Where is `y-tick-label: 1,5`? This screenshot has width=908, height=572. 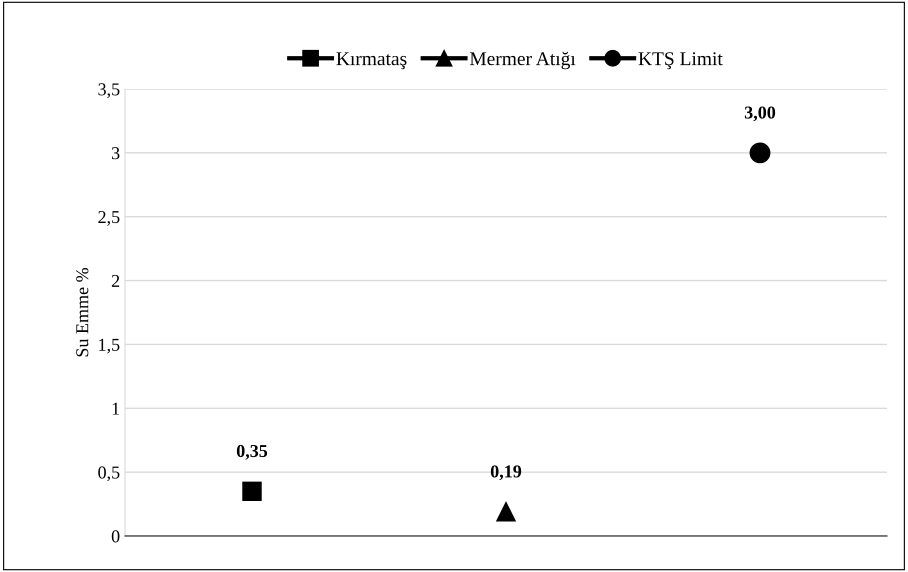
y-tick-label: 1,5 is located at coordinates (109, 346).